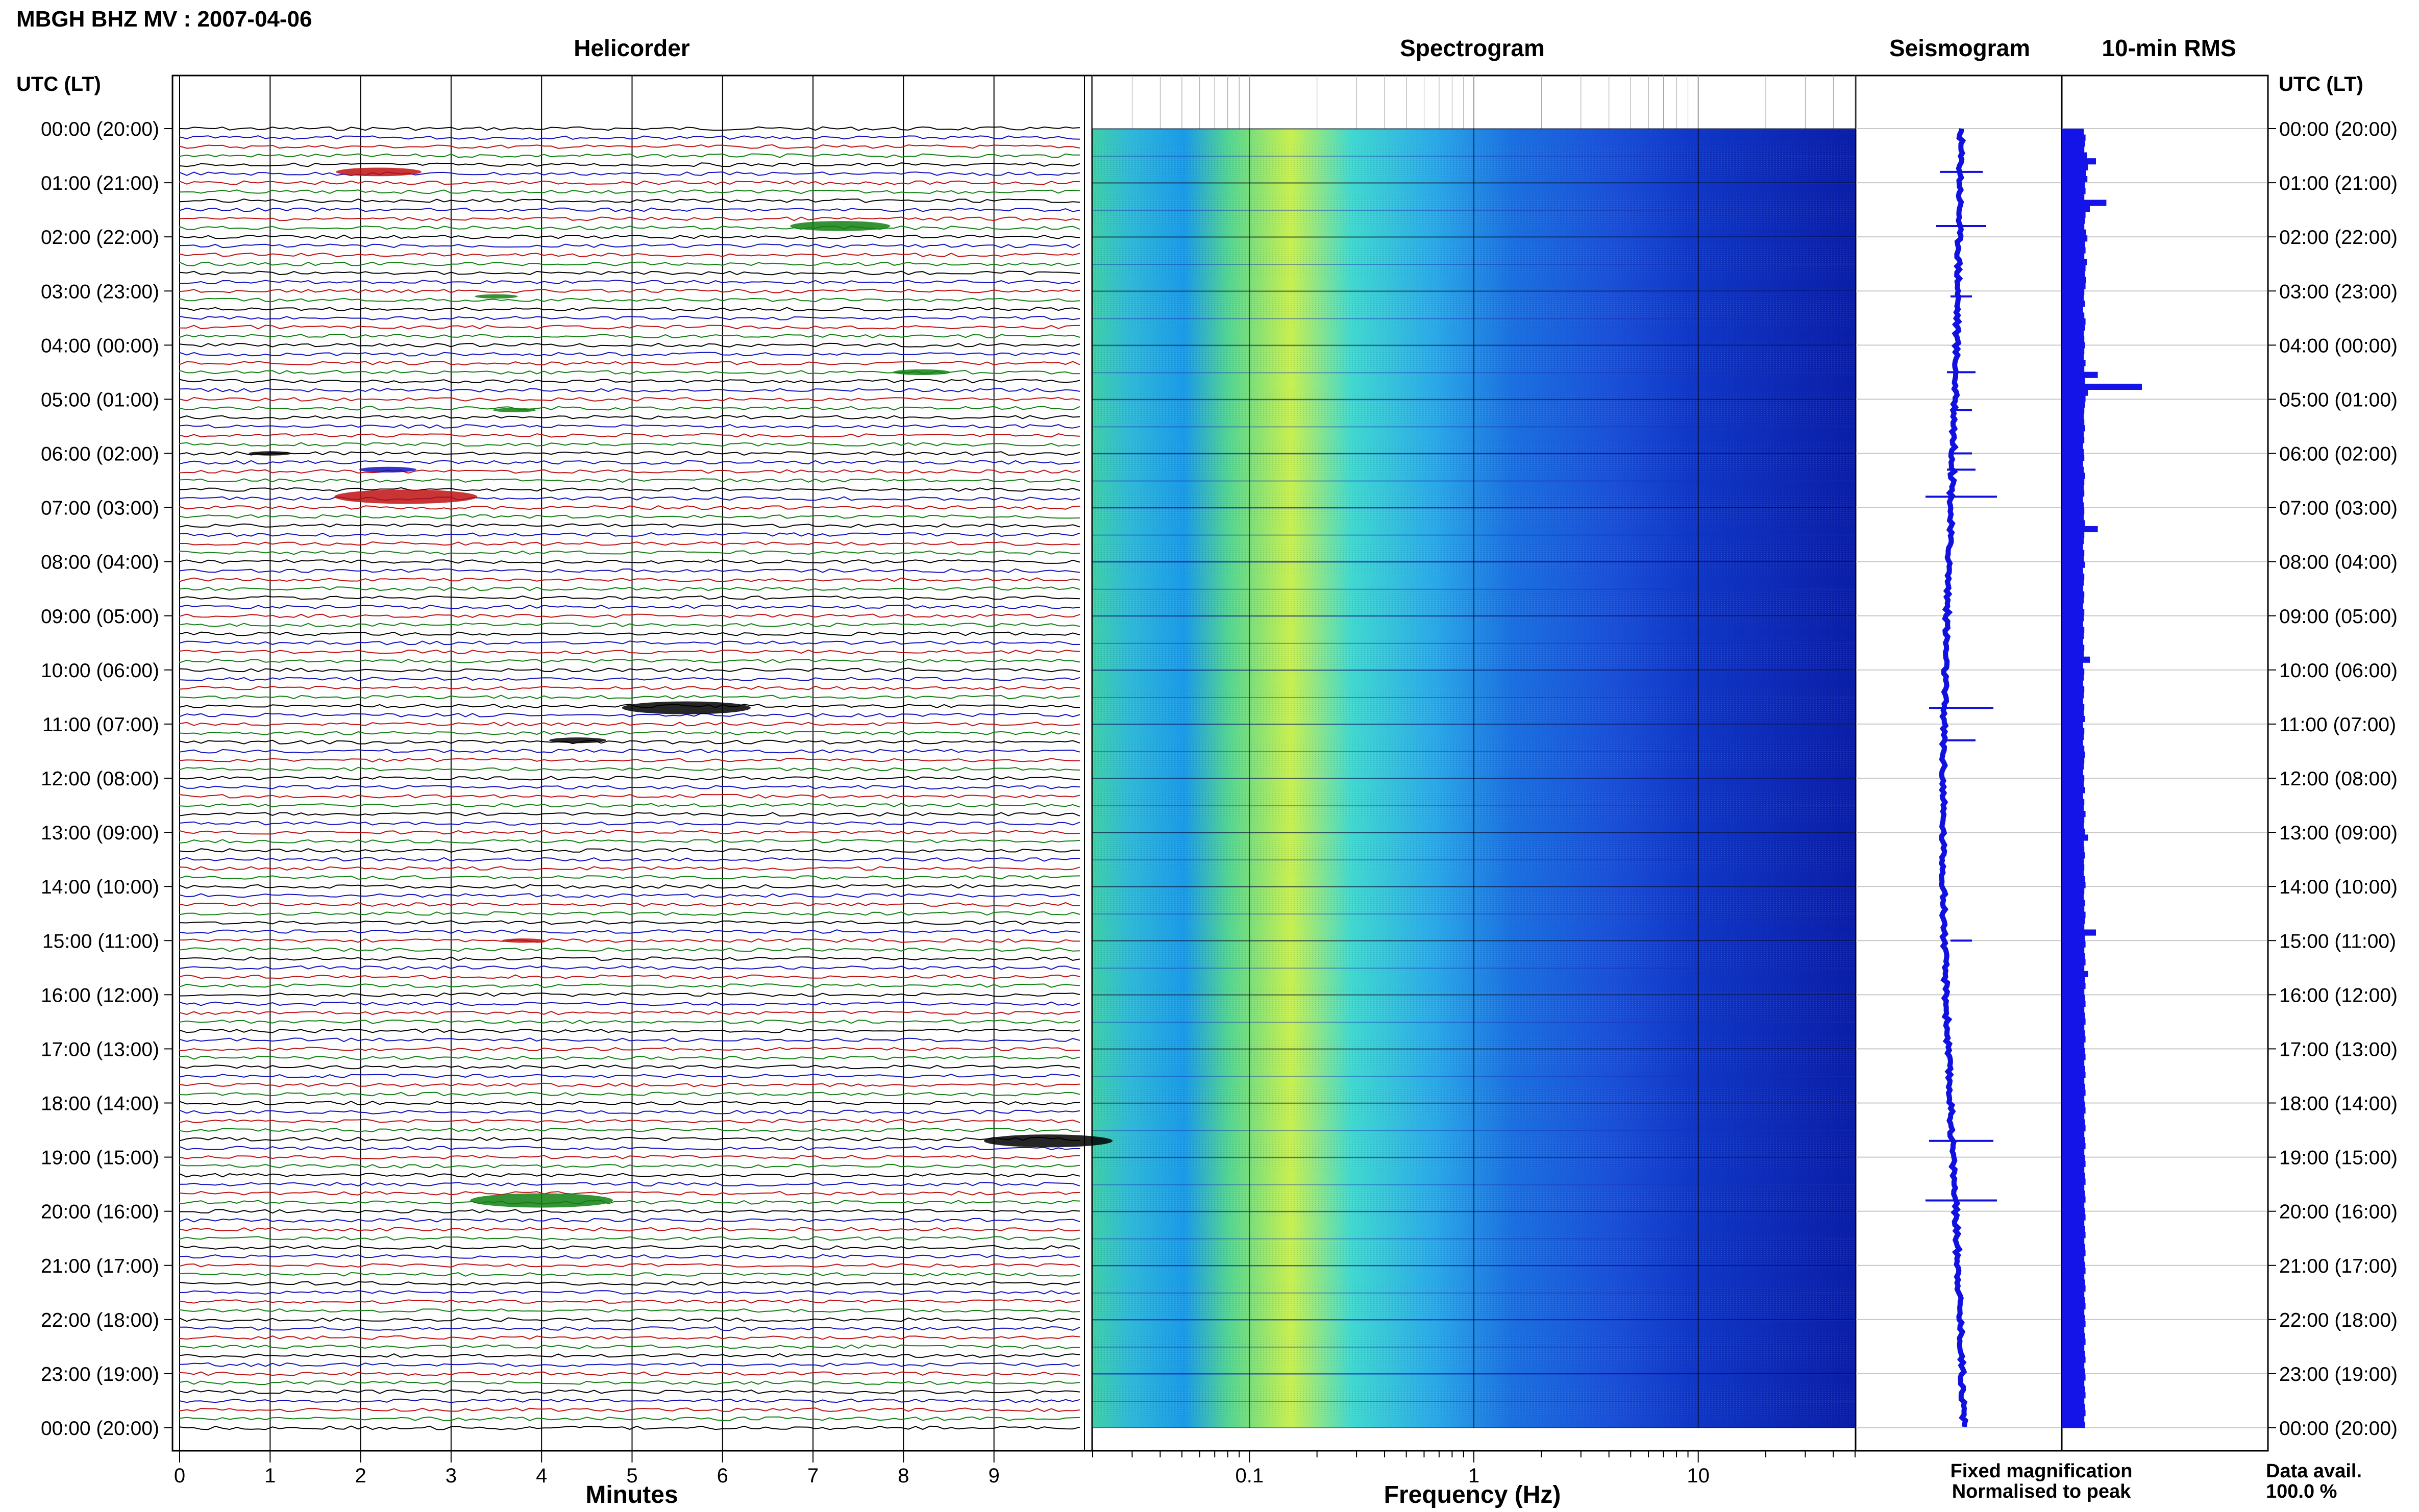 Image resolution: width=2419 pixels, height=1512 pixels. Describe the element at coordinates (100, 941) in the screenshot. I see `time-tick-label-left: 15:00 (11:00)` at that location.